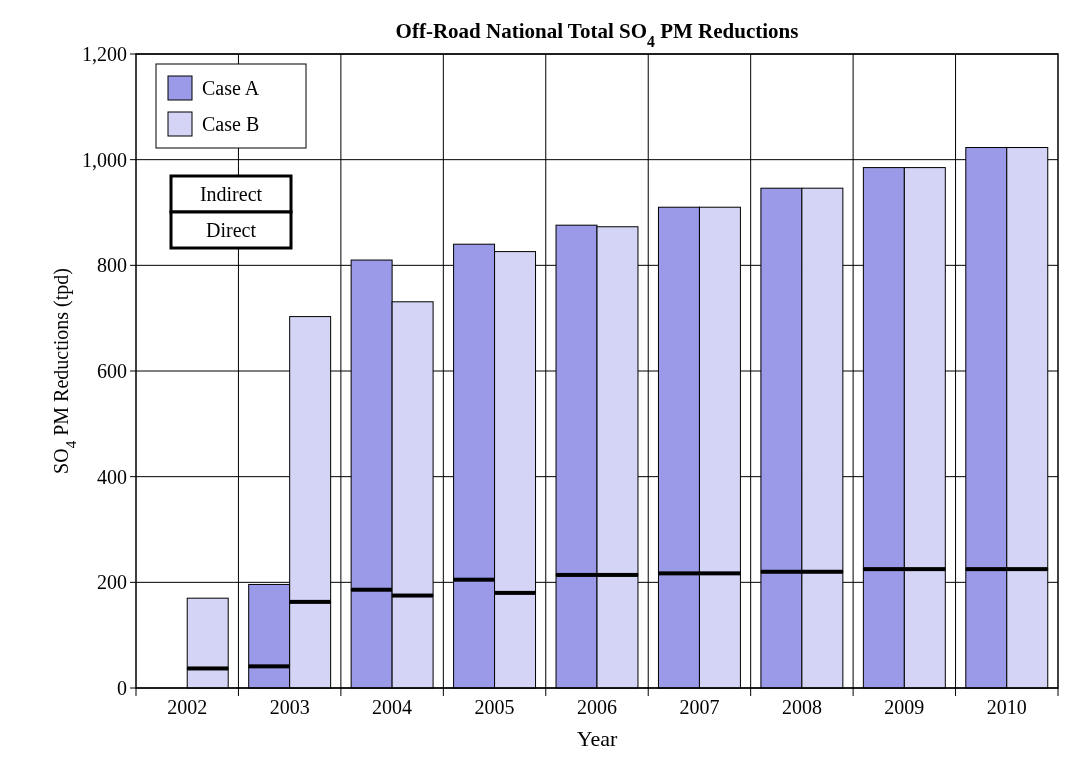 The width and height of the screenshot is (1088, 774). What do you see at coordinates (392, 707) in the screenshot?
I see `x-tick-label: 2004` at bounding box center [392, 707].